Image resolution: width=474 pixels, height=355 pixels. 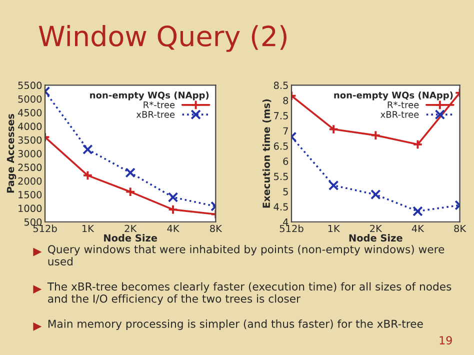 What do you see at coordinates (281, 146) in the screenshot?
I see `y-tick-label: 6.5` at bounding box center [281, 146].